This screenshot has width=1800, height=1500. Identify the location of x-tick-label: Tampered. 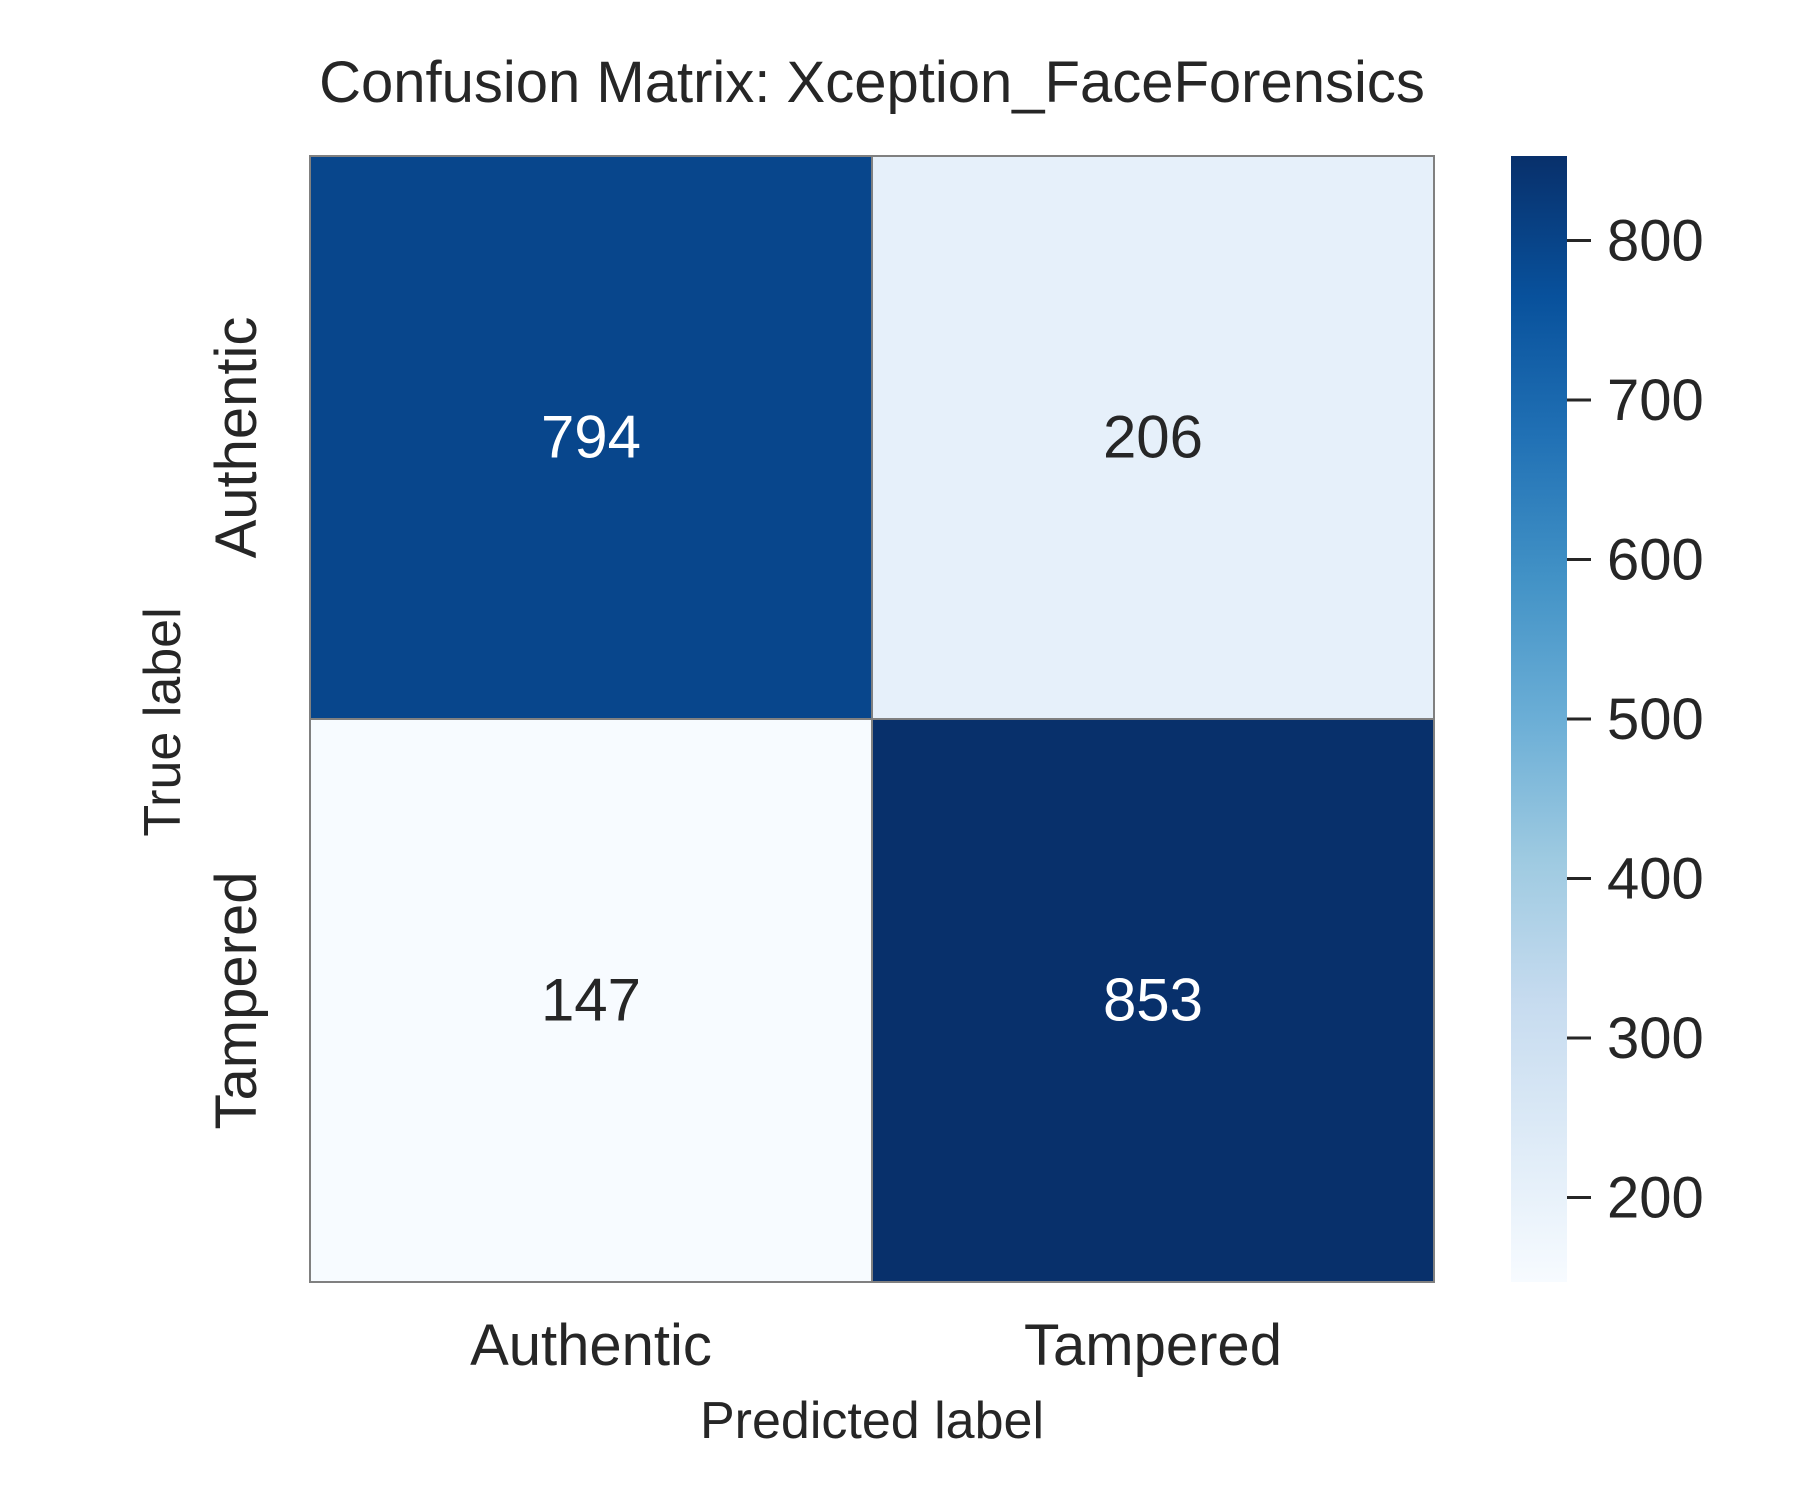
(1153, 1345).